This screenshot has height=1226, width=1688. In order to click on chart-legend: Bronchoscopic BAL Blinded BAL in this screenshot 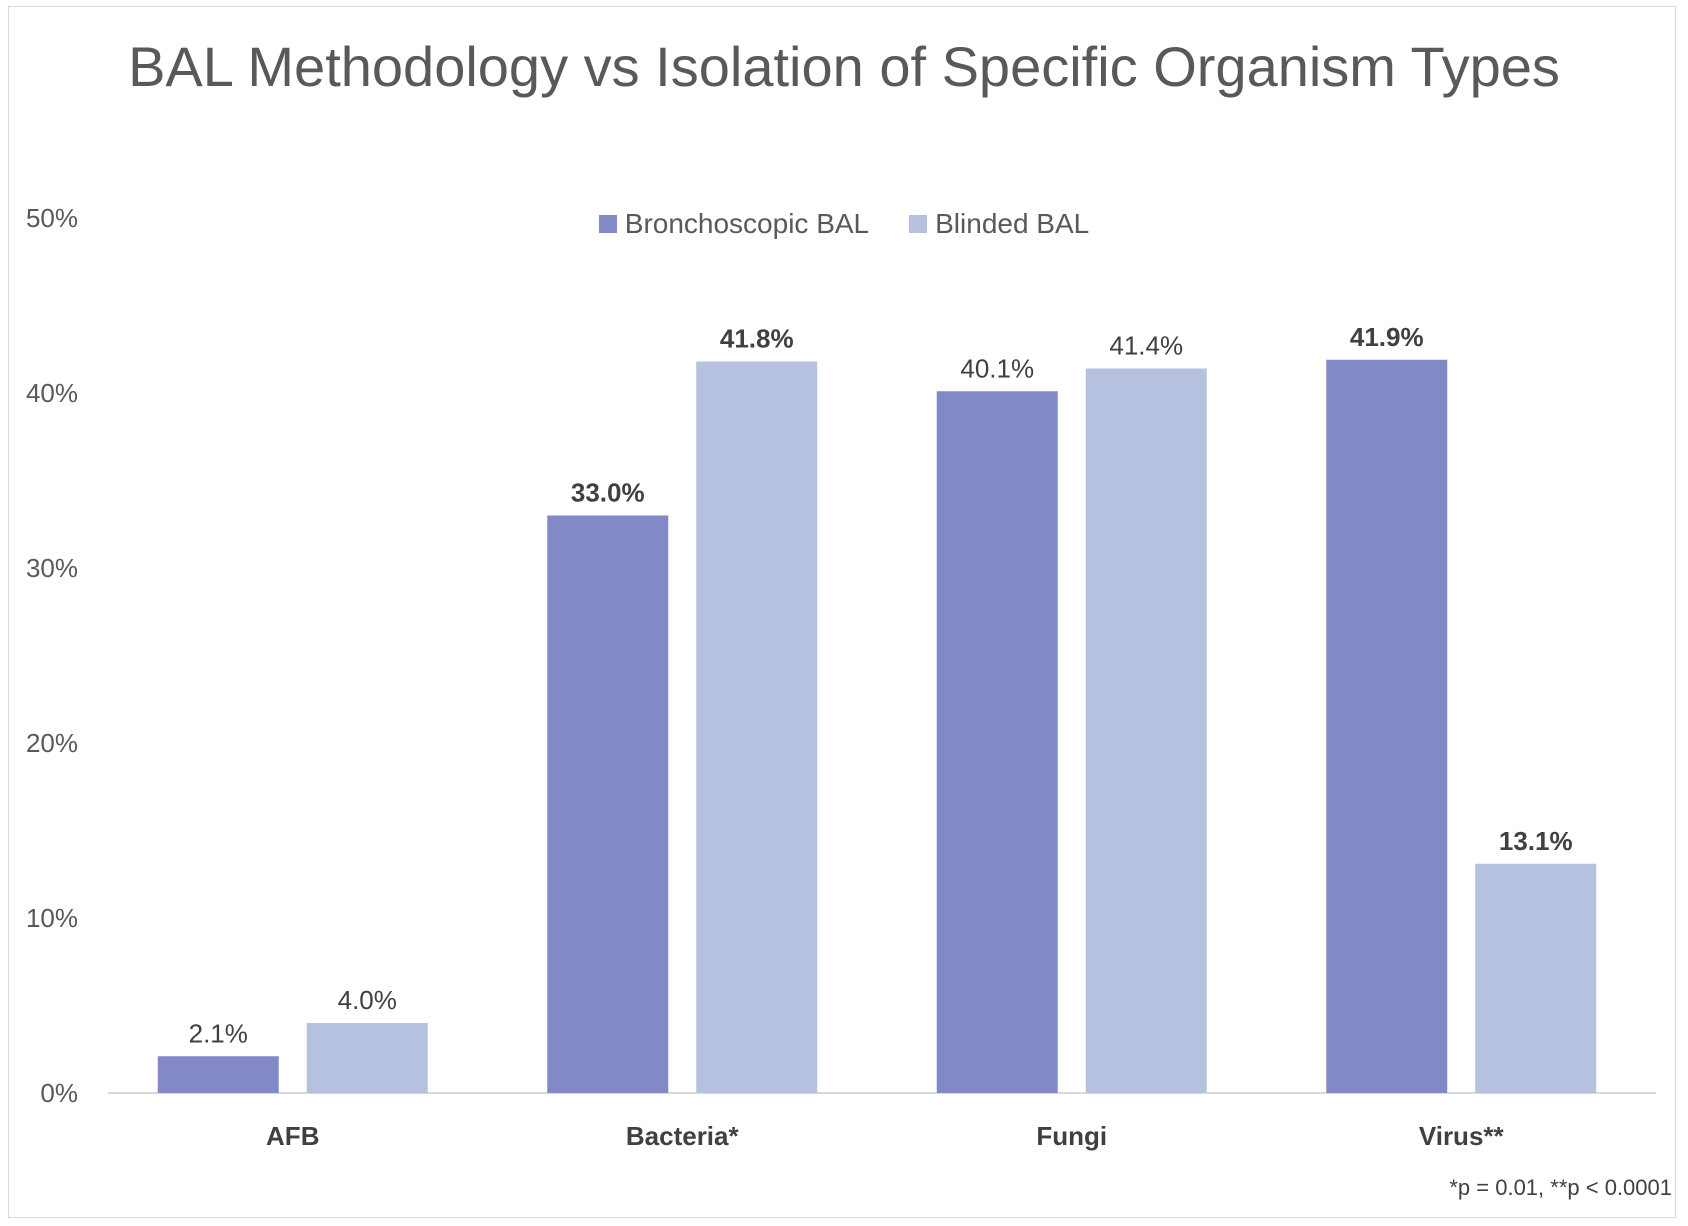, I will do `click(844, 224)`.